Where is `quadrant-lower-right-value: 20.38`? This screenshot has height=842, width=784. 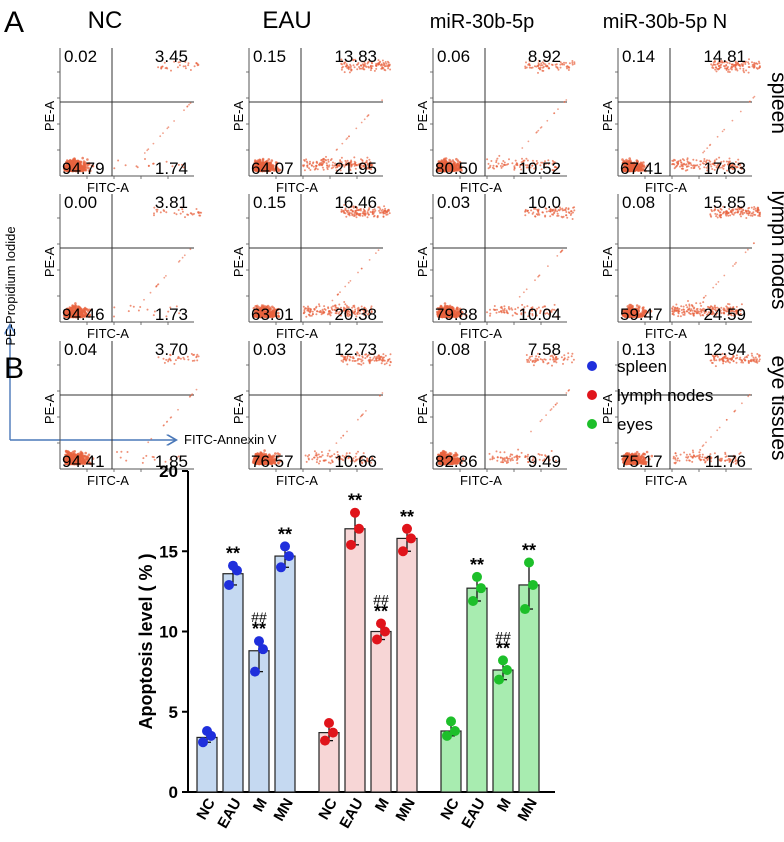
quadrant-lower-right-value: 20.38 is located at coordinates (355, 314).